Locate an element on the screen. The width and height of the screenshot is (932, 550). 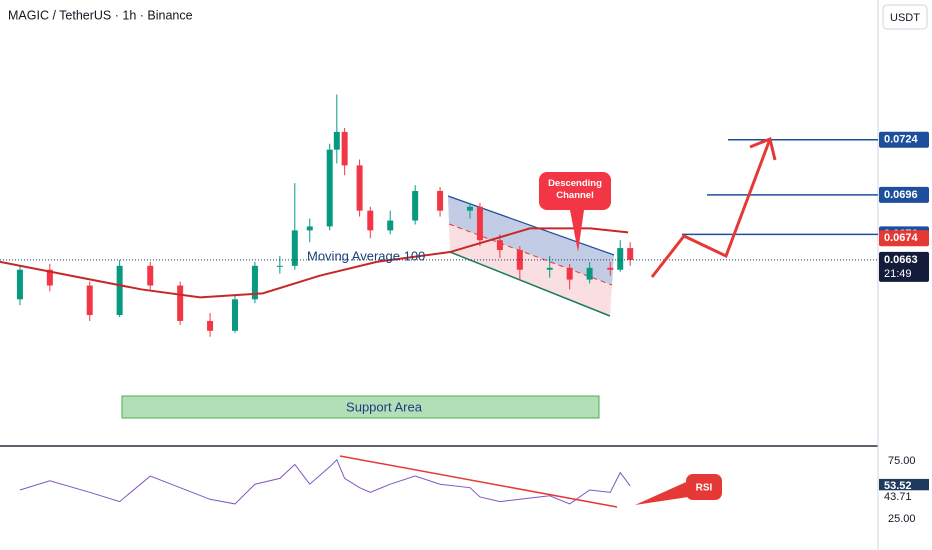
currency: USDT is located at coordinates (905, 18).